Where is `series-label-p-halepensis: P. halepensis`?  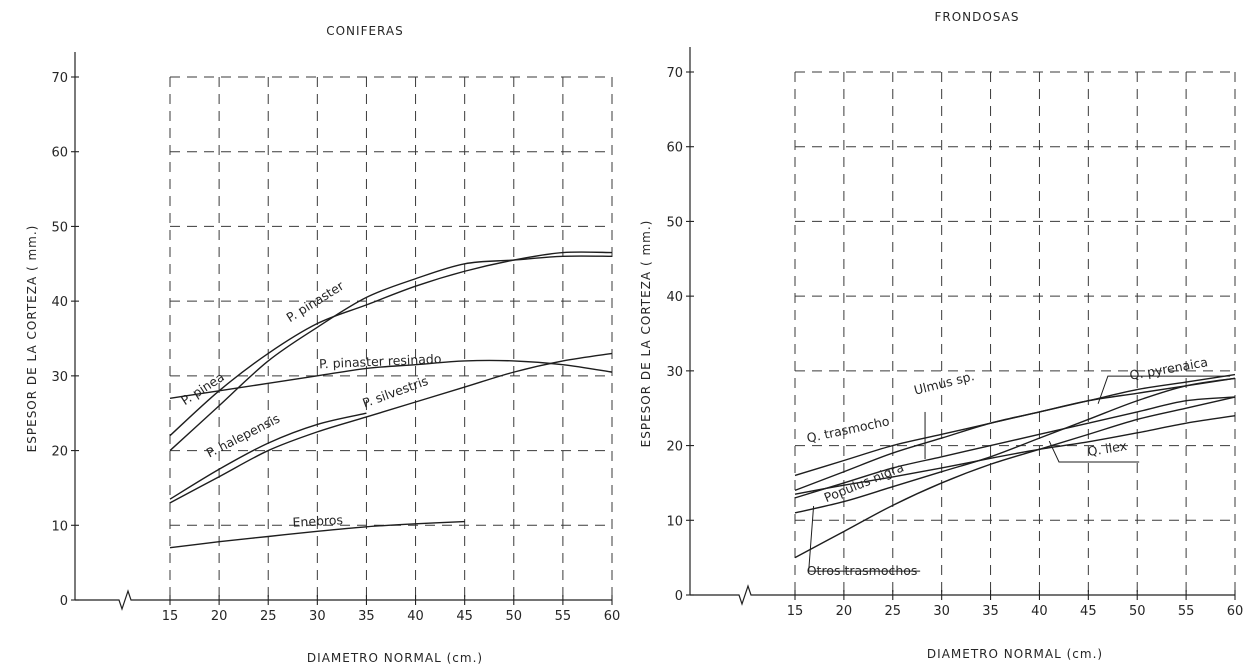
series-label-p-halepensis: P. halepensis is located at coordinates (243, 436).